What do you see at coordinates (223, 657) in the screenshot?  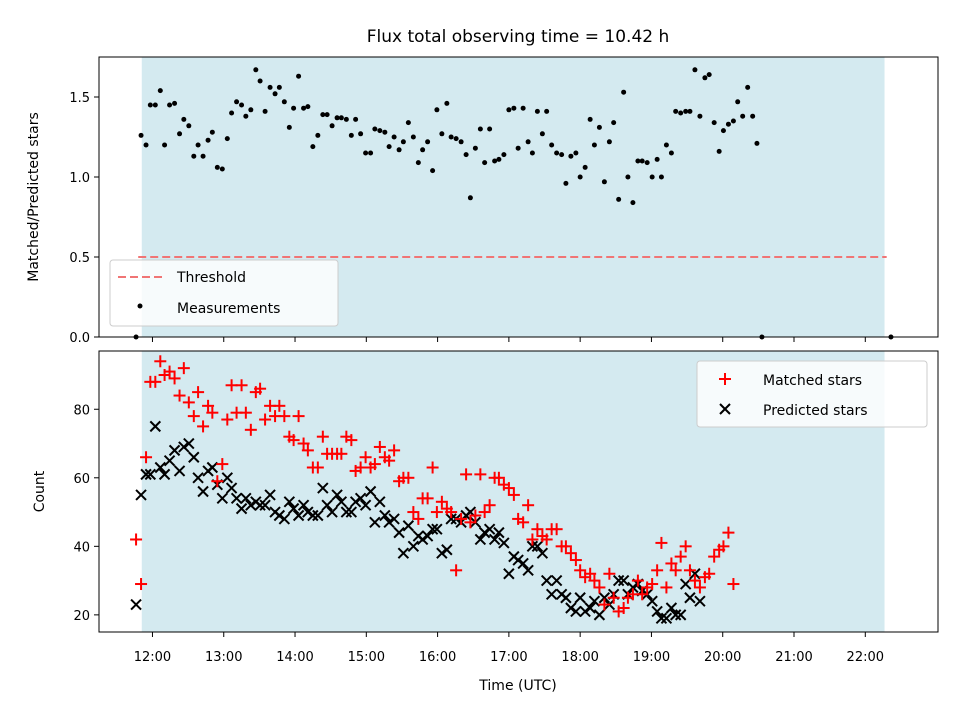 I see `x-tick-label: 13:00` at bounding box center [223, 657].